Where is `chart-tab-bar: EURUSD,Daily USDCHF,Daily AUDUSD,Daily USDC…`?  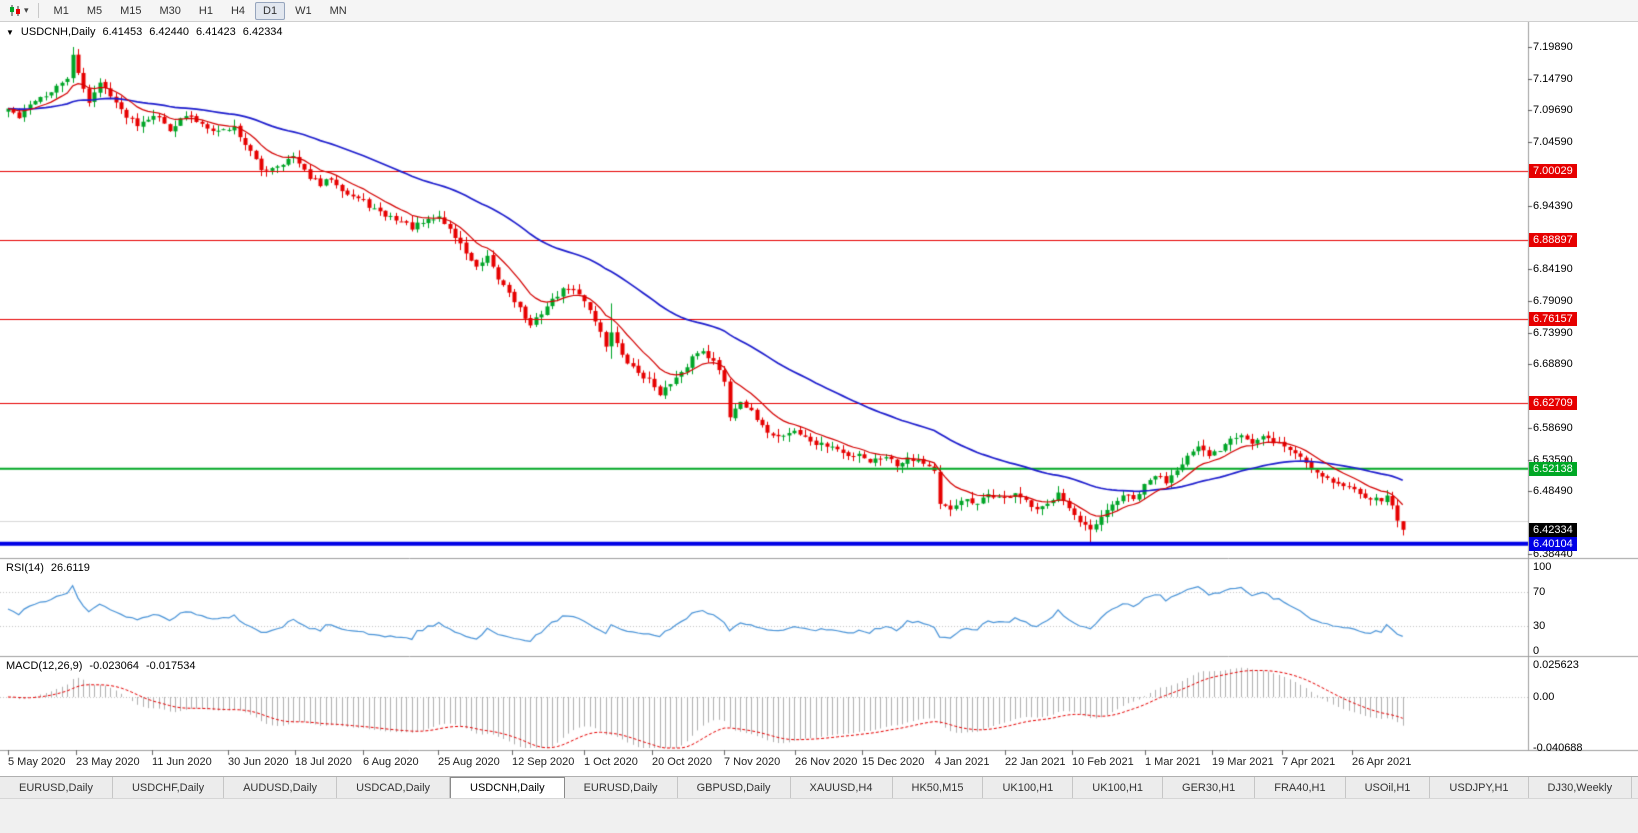 chart-tab-bar: EURUSD,Daily USDCHF,Daily AUDUSD,Daily USDC… is located at coordinates (819, 787).